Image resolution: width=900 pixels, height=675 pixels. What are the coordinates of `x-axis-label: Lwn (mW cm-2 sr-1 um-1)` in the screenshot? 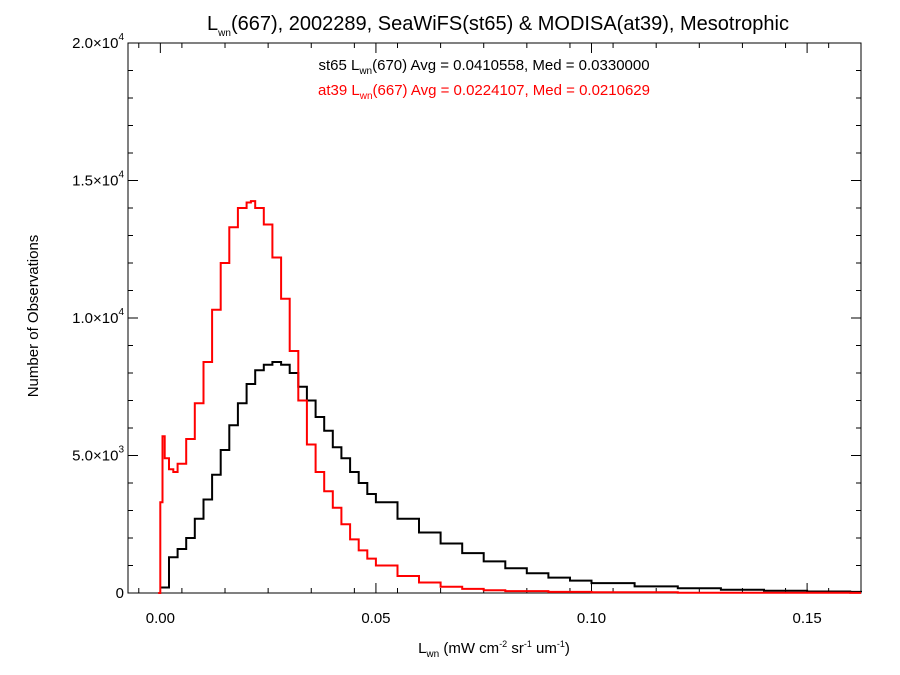 It's located at (494, 649).